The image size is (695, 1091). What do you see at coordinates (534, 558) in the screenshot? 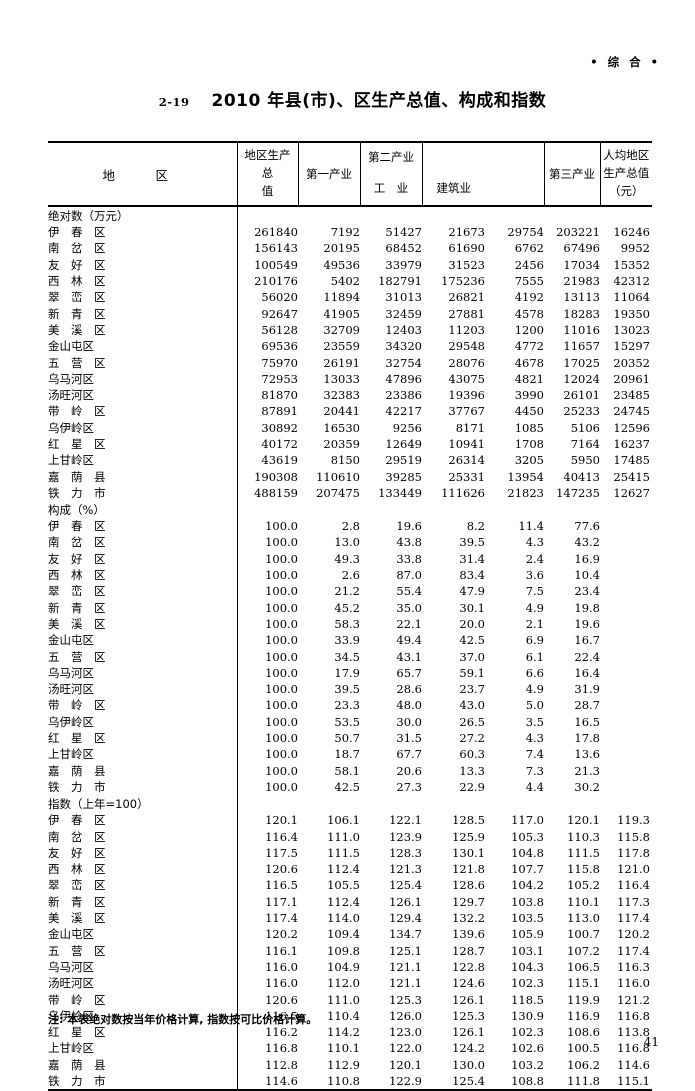
I see `cell-value: 2.4` at bounding box center [534, 558].